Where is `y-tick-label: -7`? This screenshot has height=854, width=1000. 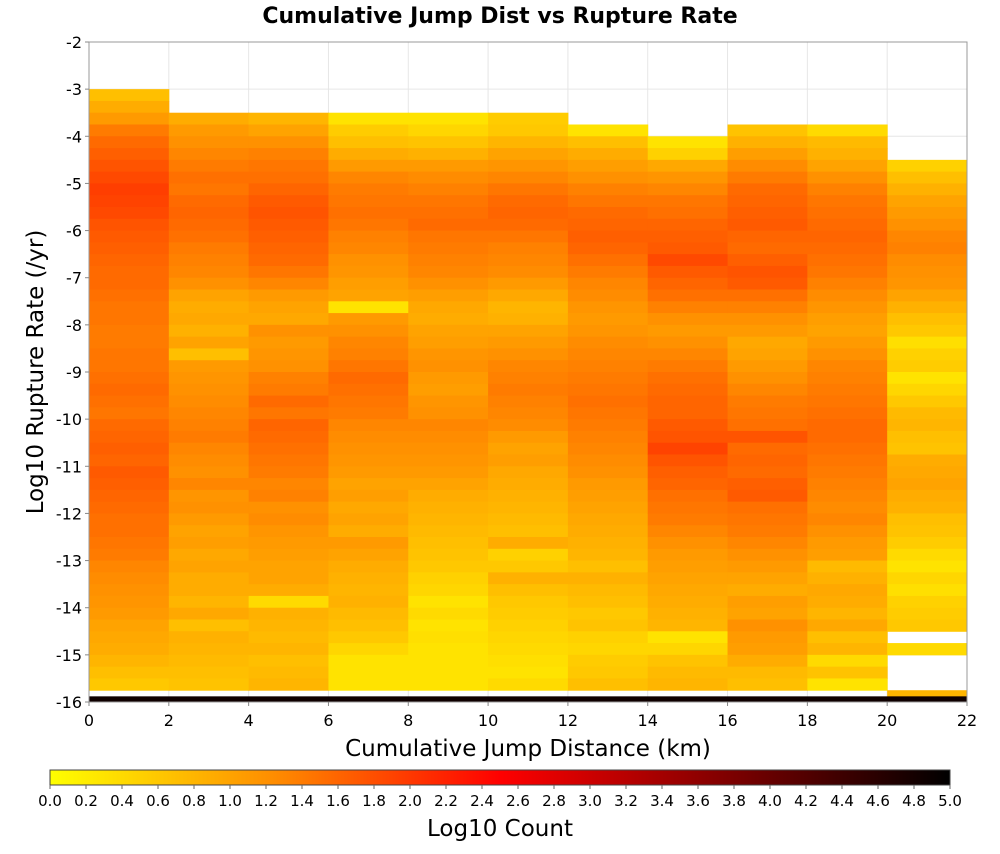
y-tick-label: -7 is located at coordinates (74, 278).